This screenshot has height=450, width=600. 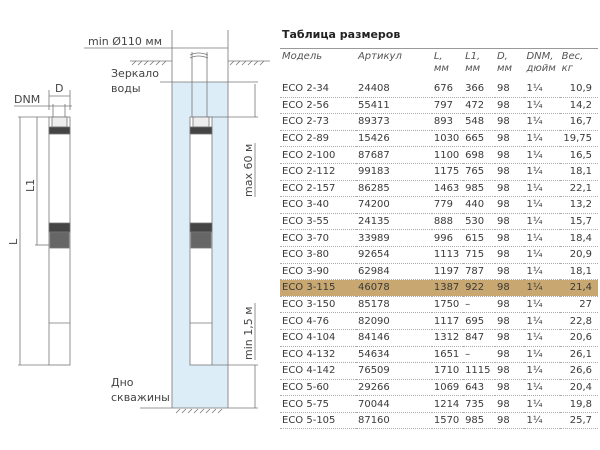 I want to click on table-cell: 797, so click(x=447, y=106).